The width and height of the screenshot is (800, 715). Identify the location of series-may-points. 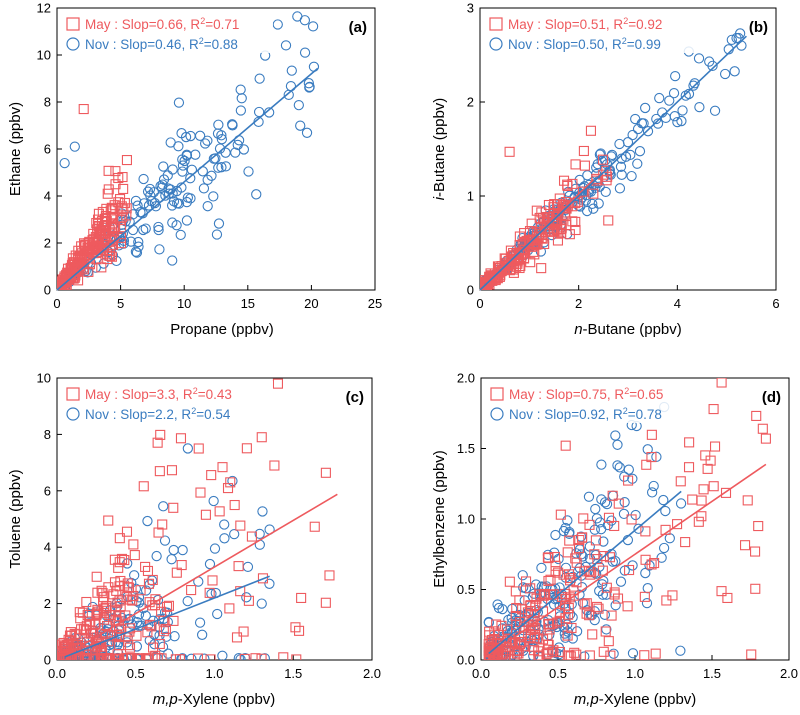
(627, 519).